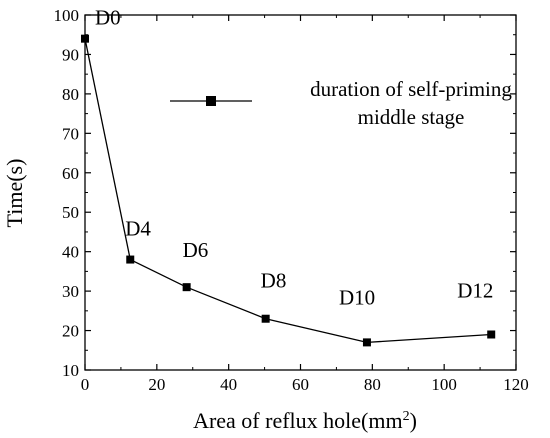 Image resolution: width=550 pixels, height=438 pixels. Describe the element at coordinates (372, 384) in the screenshot. I see `x-tick-label: 80` at that location.